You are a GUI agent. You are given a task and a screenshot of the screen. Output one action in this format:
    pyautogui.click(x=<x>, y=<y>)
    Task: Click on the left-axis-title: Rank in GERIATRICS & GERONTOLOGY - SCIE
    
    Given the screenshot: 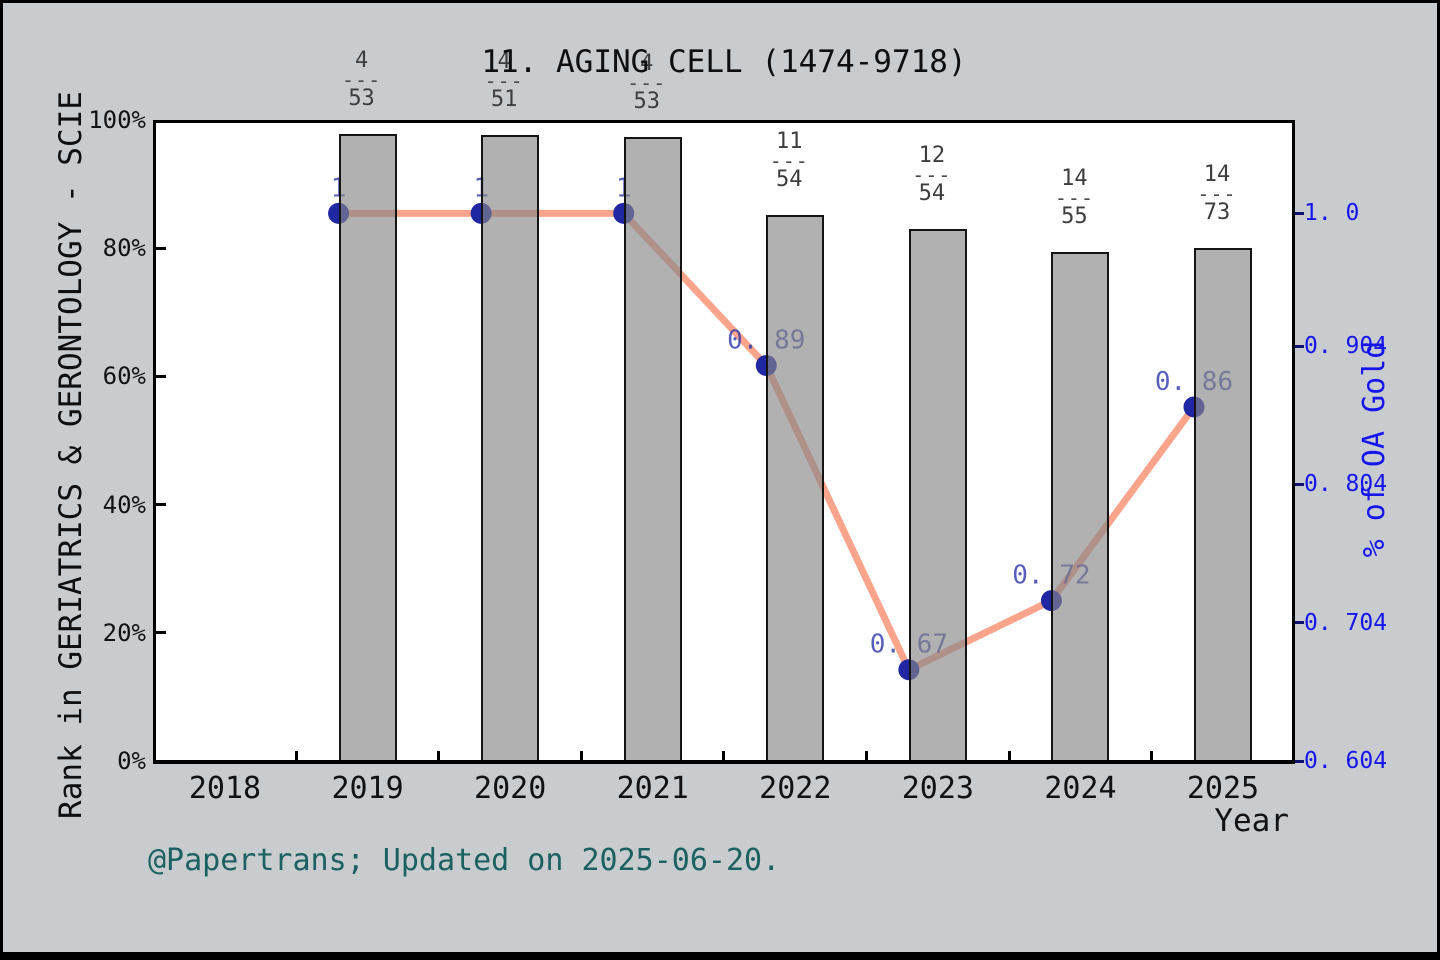 What is the action you would take?
    pyautogui.click(x=71, y=455)
    